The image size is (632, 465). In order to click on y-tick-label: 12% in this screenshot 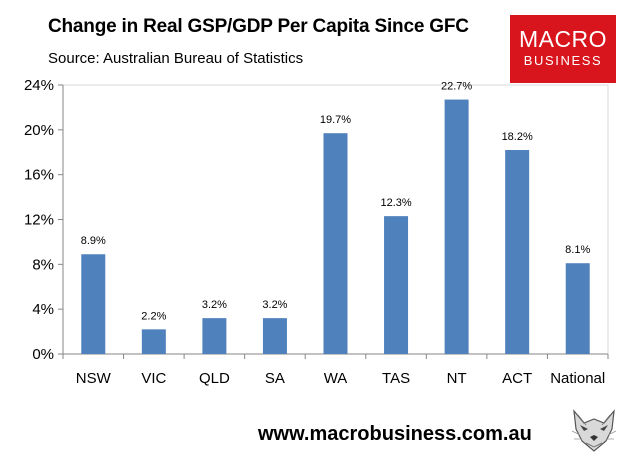, I will do `click(39, 220)`.